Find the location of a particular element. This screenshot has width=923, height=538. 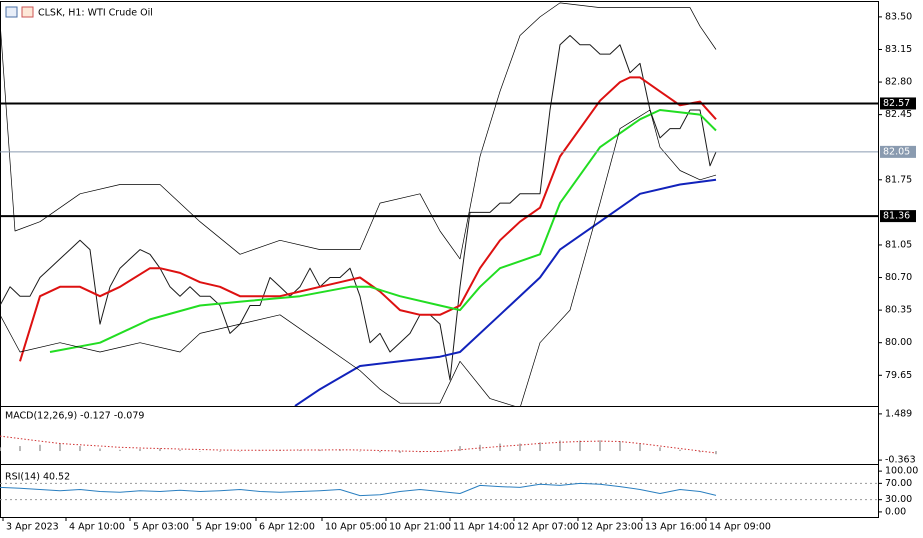

y-tick-label: 83.50 is located at coordinates (898, 16).